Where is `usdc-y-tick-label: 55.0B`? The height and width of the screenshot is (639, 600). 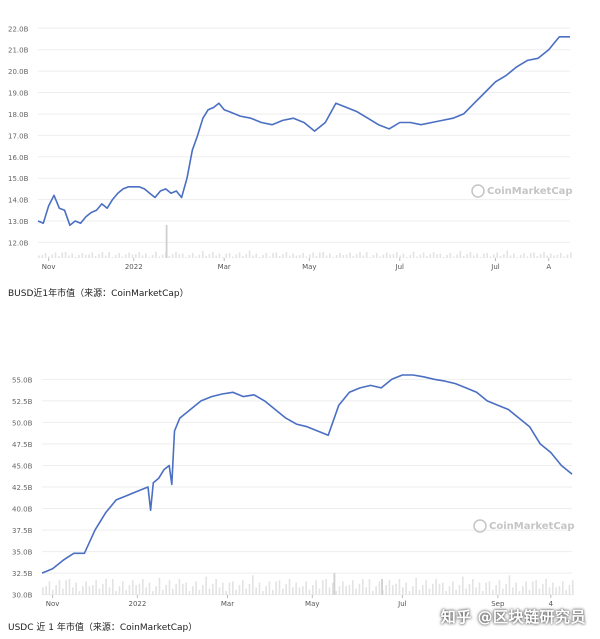 usdc-y-tick-label: 55.0B is located at coordinates (22, 380).